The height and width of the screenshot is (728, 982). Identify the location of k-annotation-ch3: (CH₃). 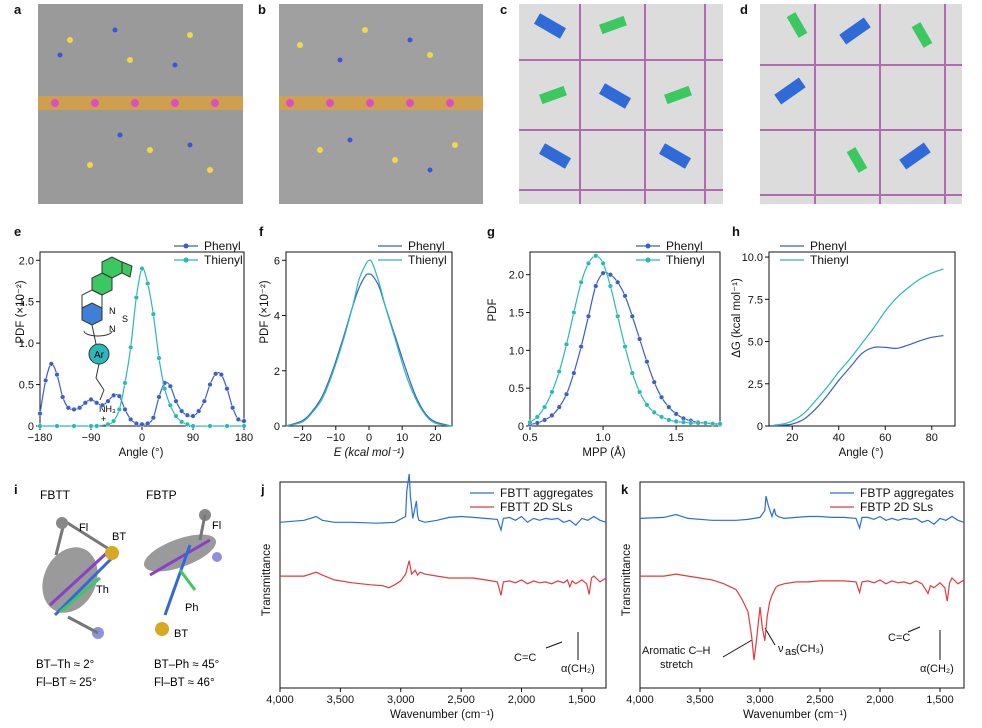
(810, 649).